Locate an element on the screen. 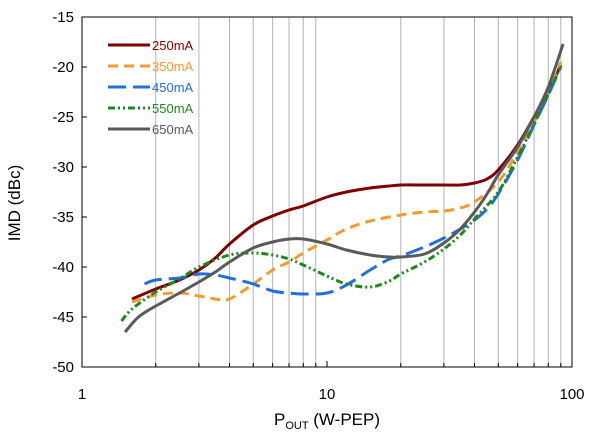  y-axis-title: IMD (dBc) is located at coordinates (14, 203).